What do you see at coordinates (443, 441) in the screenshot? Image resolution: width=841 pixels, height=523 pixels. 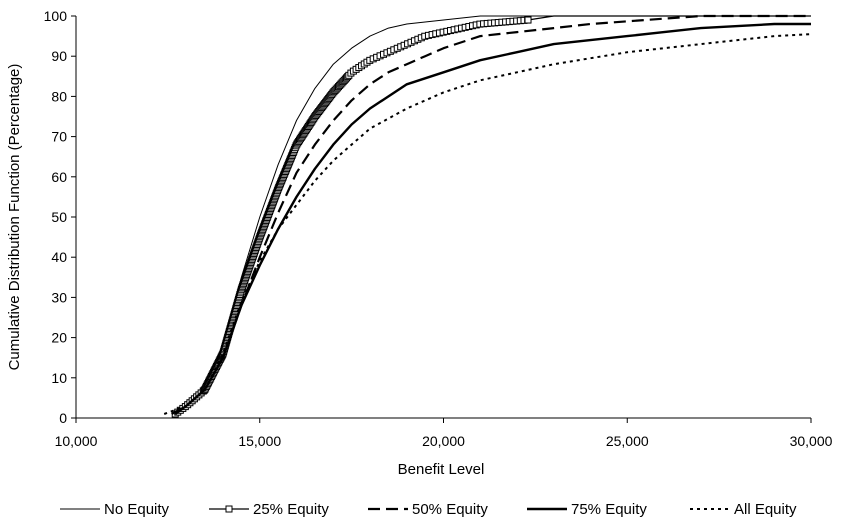 I see `x-tick-label: 20,000` at bounding box center [443, 441].